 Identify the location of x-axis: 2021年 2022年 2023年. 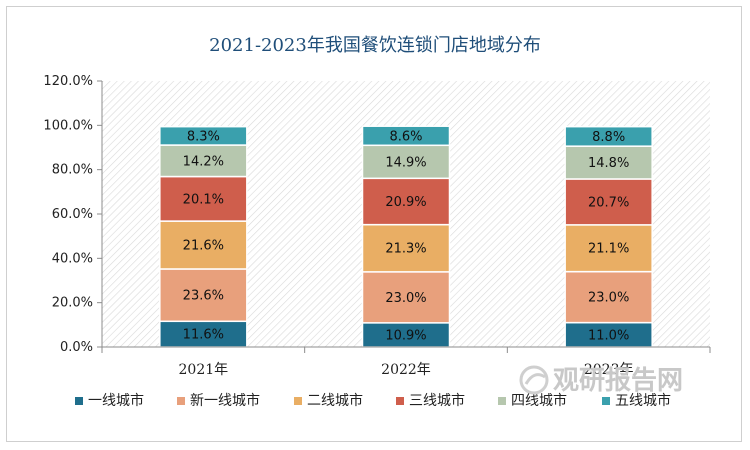
(406, 362).